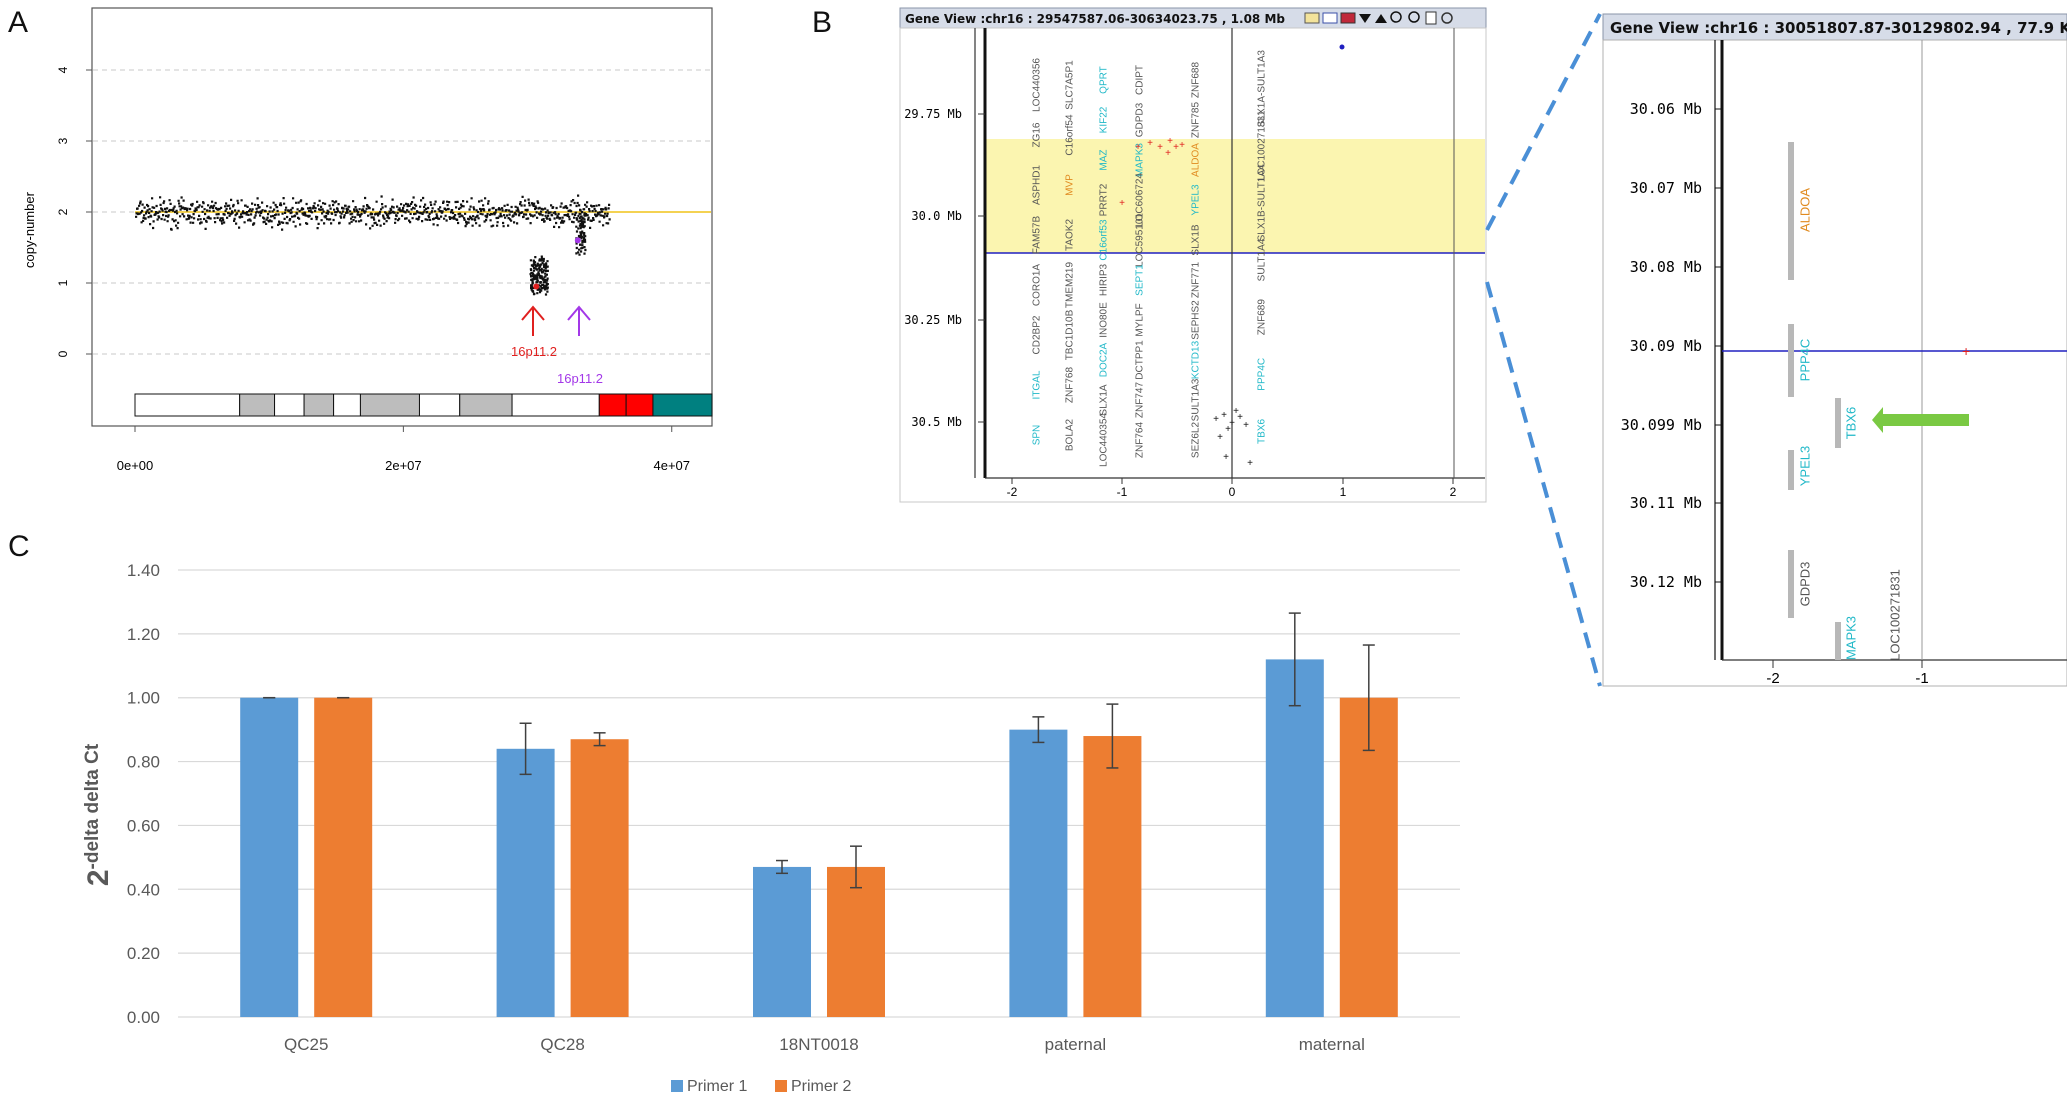 The width and height of the screenshot is (2067, 1100). What do you see at coordinates (1804, 466) in the screenshot?
I see `zoom-gene-label: YPEL3` at bounding box center [1804, 466].